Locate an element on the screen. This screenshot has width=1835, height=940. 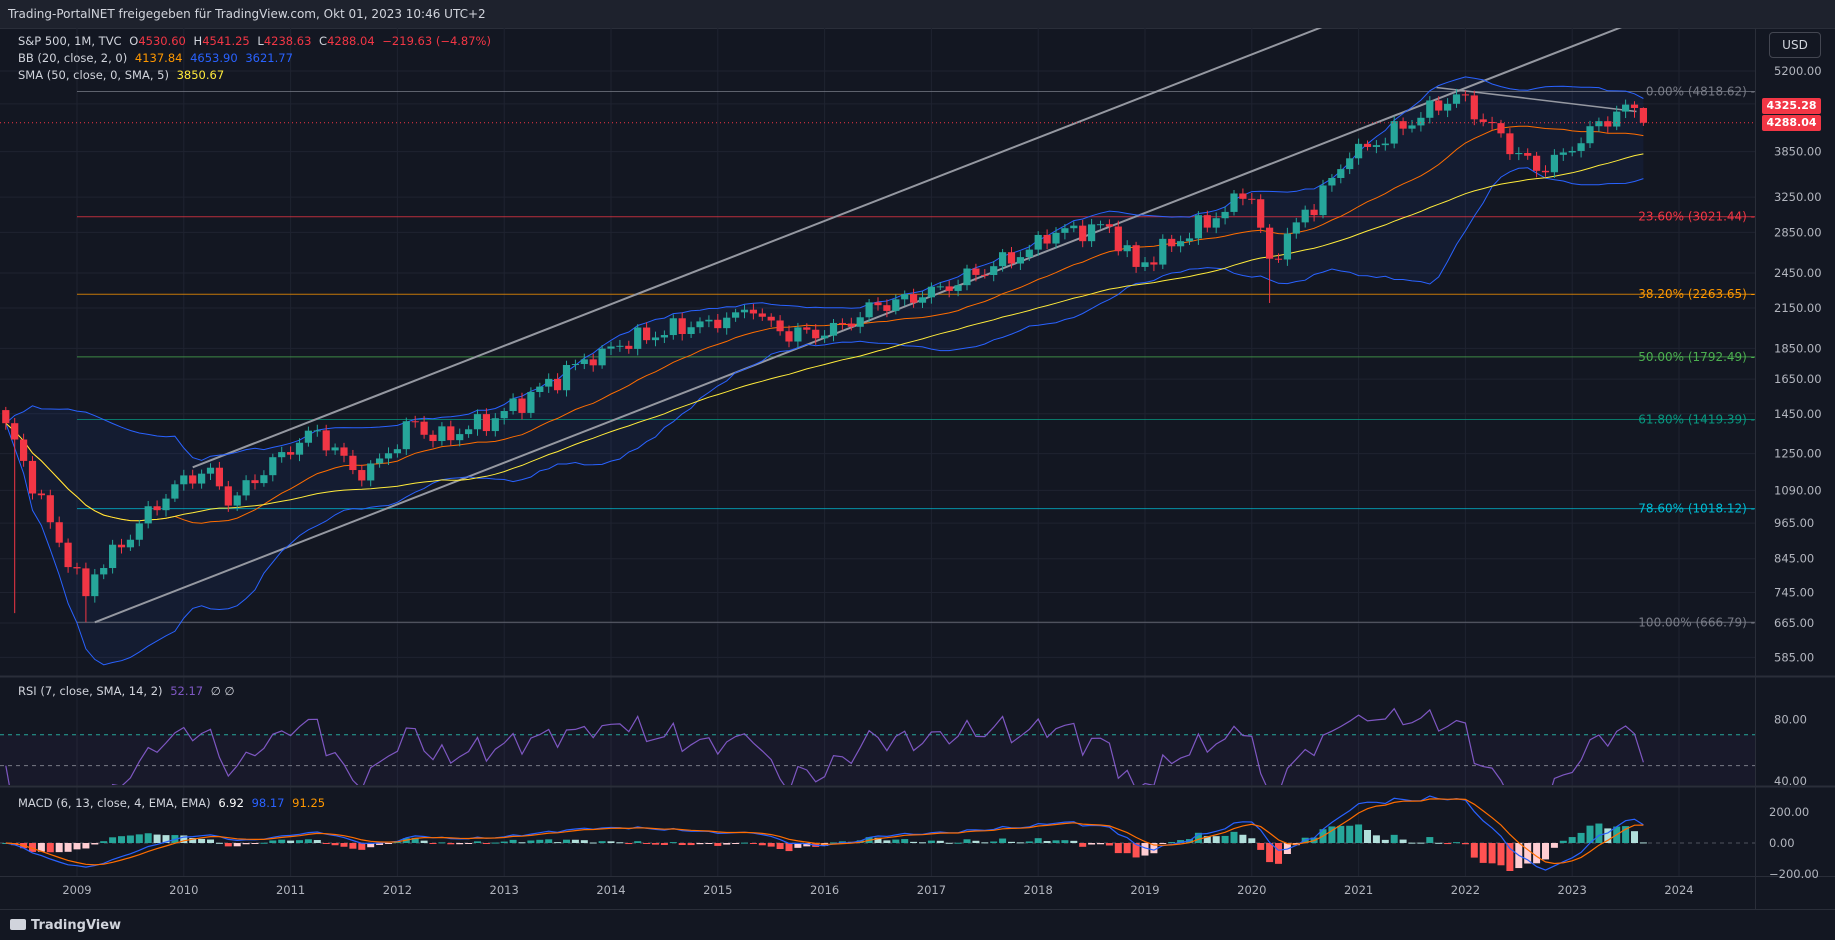
macd-line-value: 98.17 is located at coordinates (268, 803).